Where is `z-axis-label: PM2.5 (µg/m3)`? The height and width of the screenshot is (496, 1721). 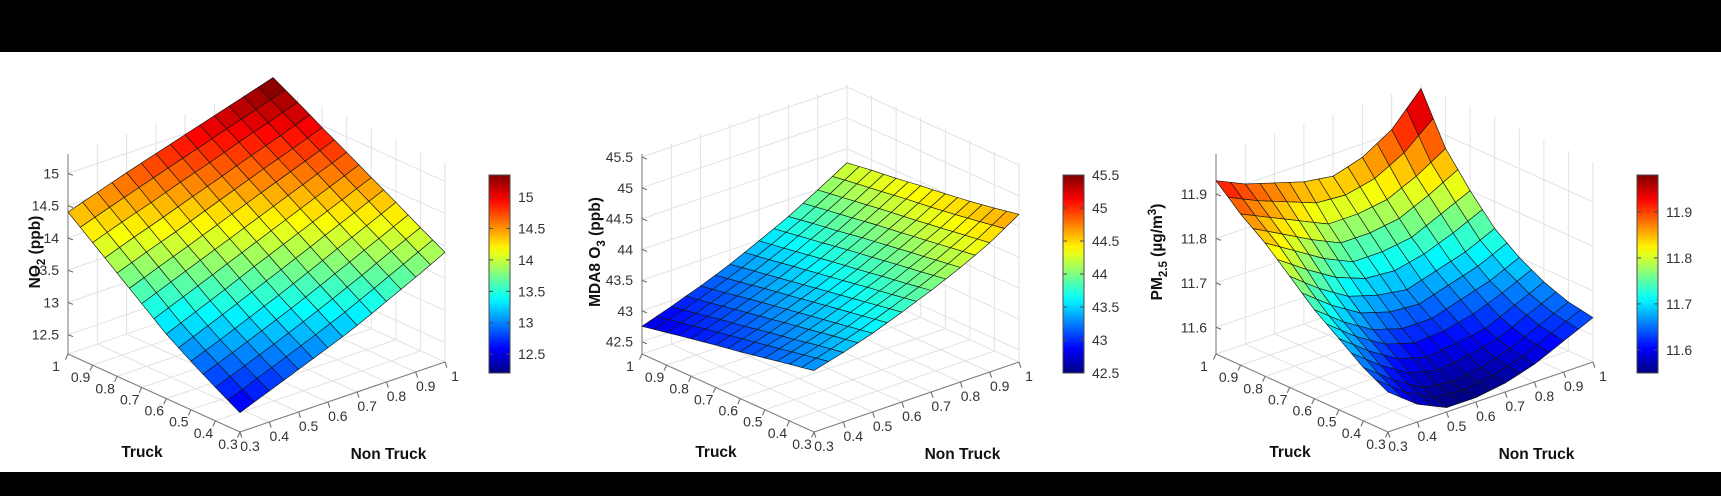 z-axis-label: PM2.5 (µg/m3) is located at coordinates (1158, 252).